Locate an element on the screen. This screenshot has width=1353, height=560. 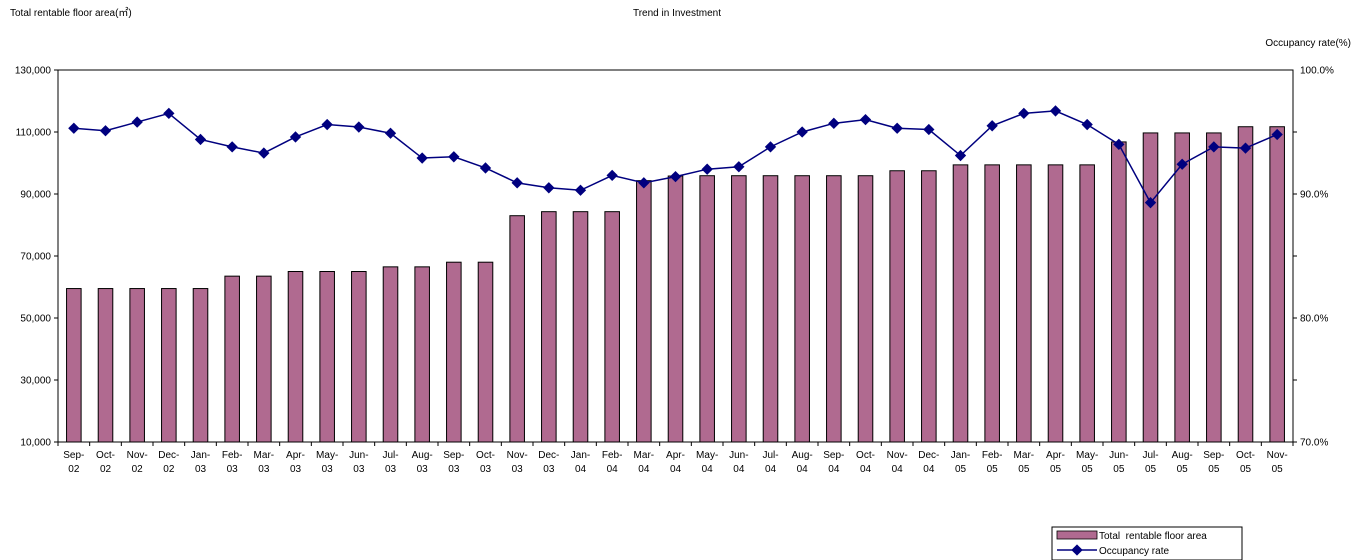
x-tick-label-month: Sep- is located at coordinates (833, 455).